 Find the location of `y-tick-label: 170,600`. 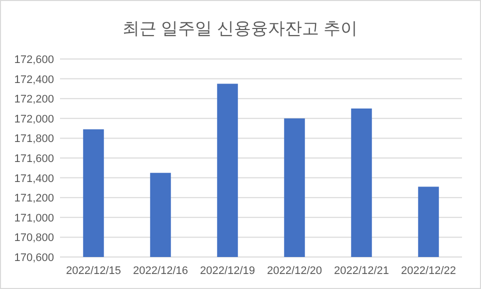

y-tick-label: 170,600 is located at coordinates (34, 258).